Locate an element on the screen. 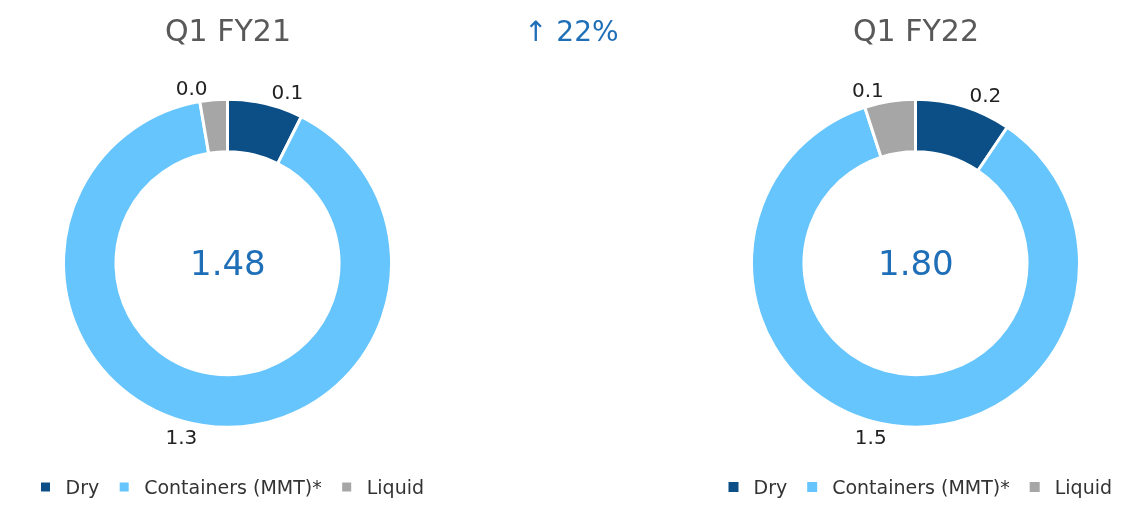 The image size is (1143, 518). text: 1.48 is located at coordinates (228, 263).